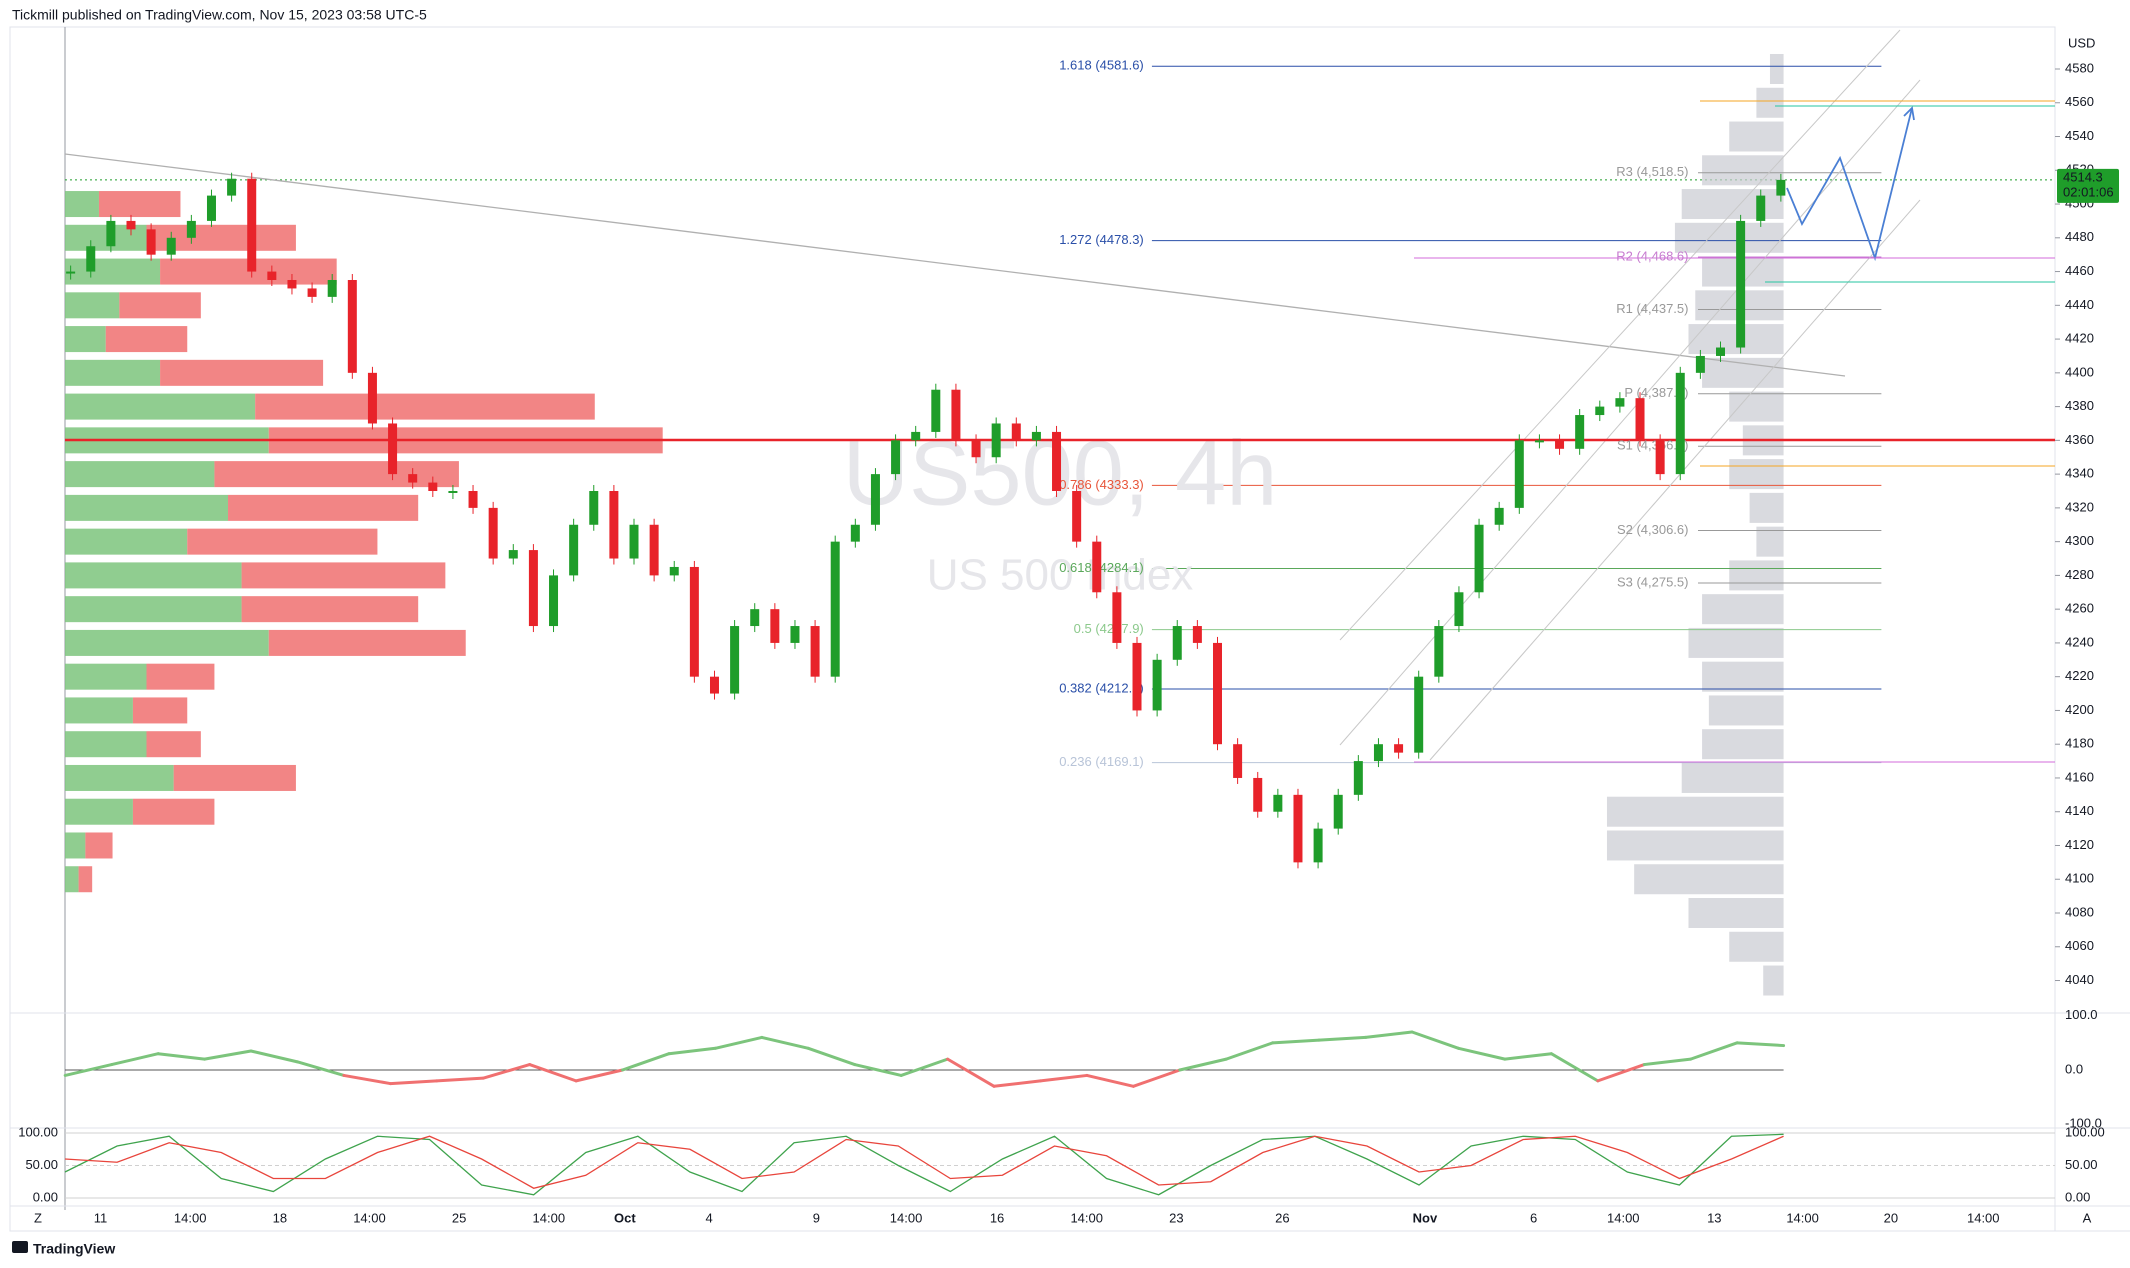 Image resolution: width=2130 pixels, height=1268 pixels. What do you see at coordinates (1652, 308) in the screenshot?
I see `pivot-label: R1 (4,437.5)` at bounding box center [1652, 308].